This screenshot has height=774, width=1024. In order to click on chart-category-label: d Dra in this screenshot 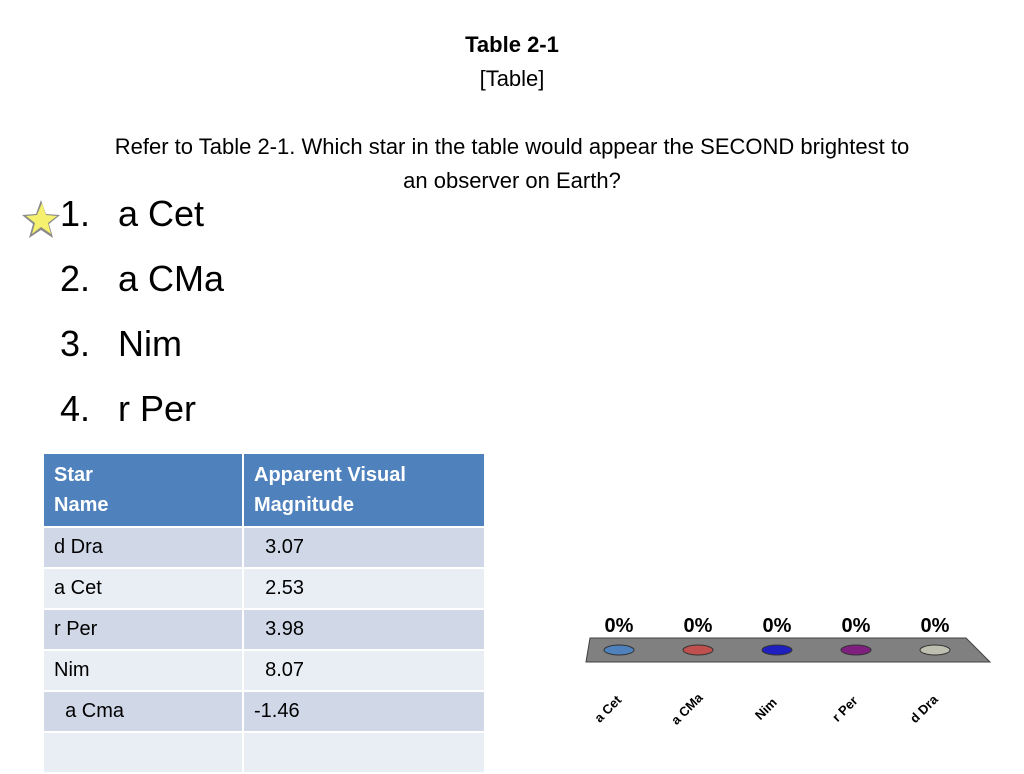, I will do `click(924, 708)`.